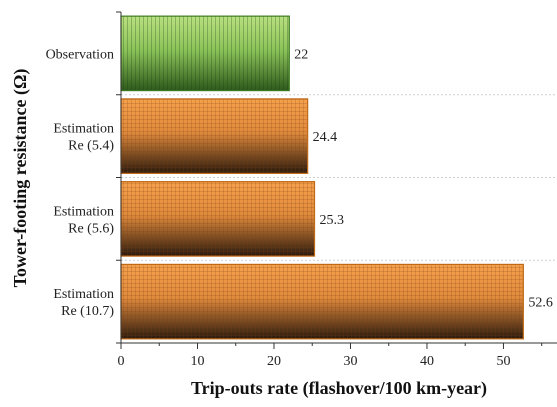 The width and height of the screenshot is (557, 407). Describe the element at coordinates (427, 361) in the screenshot. I see `x-tick-label: 40` at that location.